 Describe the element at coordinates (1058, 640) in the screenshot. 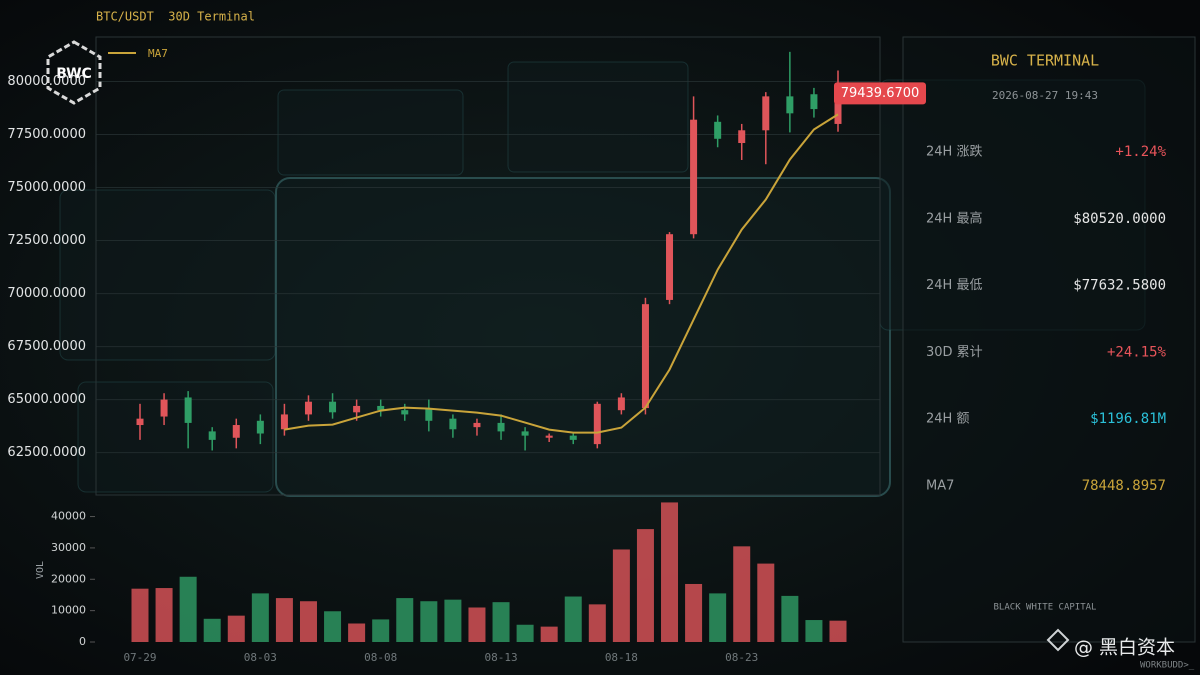

I see `watermark-icon` at that location.